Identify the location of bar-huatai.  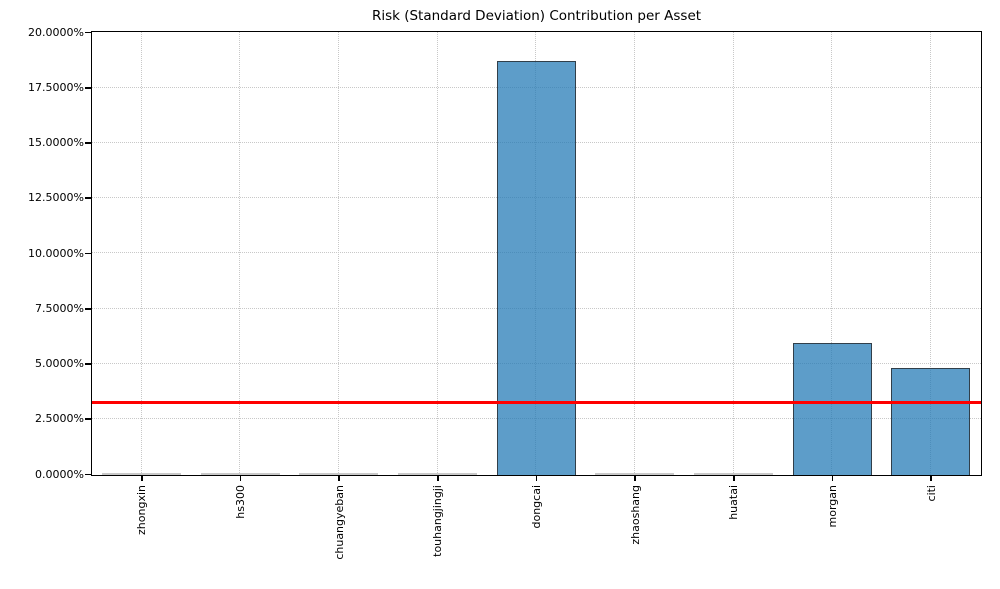
(733, 474).